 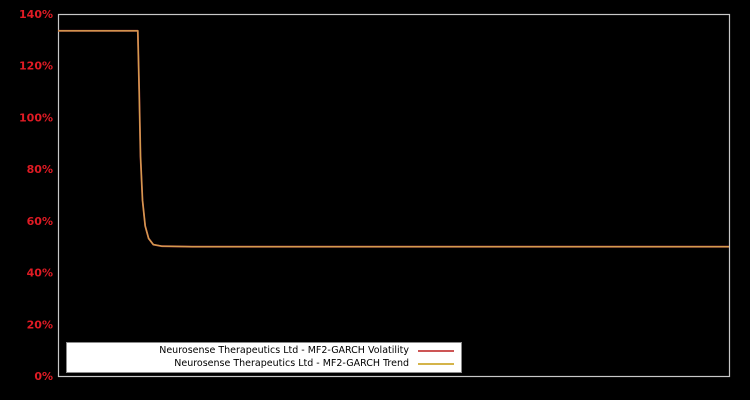 What do you see at coordinates (36, 66) in the screenshot?
I see `y-tick-label: 120%` at bounding box center [36, 66].